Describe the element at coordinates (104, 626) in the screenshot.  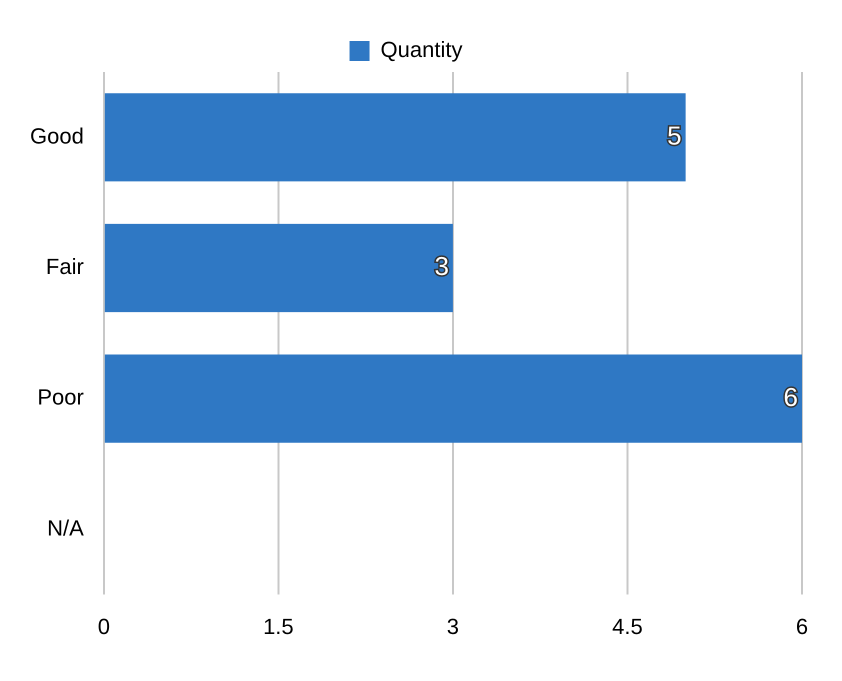
I see `x-tick-label: 0` at that location.